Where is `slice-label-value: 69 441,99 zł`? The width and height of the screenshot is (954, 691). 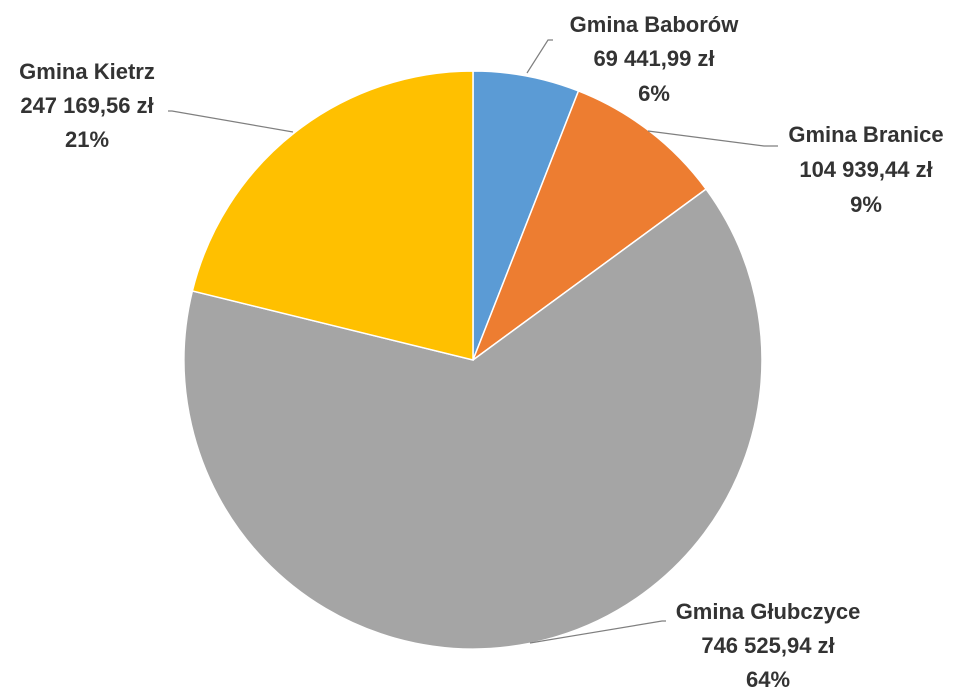 slice-label-value: 69 441,99 zł is located at coordinates (653, 58).